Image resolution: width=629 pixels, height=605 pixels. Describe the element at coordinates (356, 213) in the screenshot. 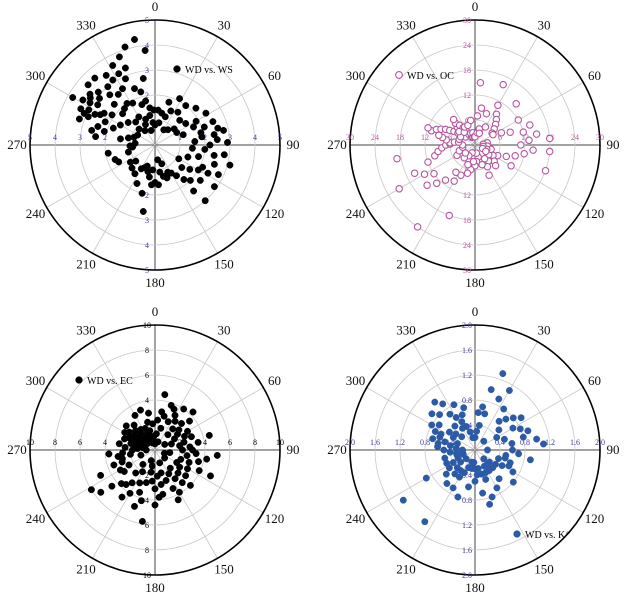

I see `angle-tick-label: 240` at that location.